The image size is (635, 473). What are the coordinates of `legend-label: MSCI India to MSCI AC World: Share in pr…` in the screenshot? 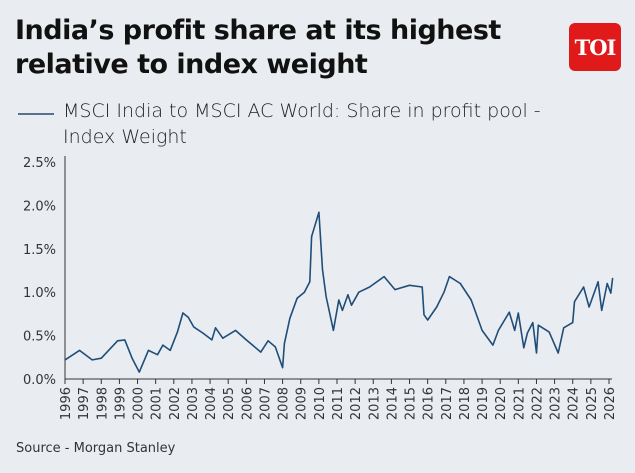 It's located at (302, 124).